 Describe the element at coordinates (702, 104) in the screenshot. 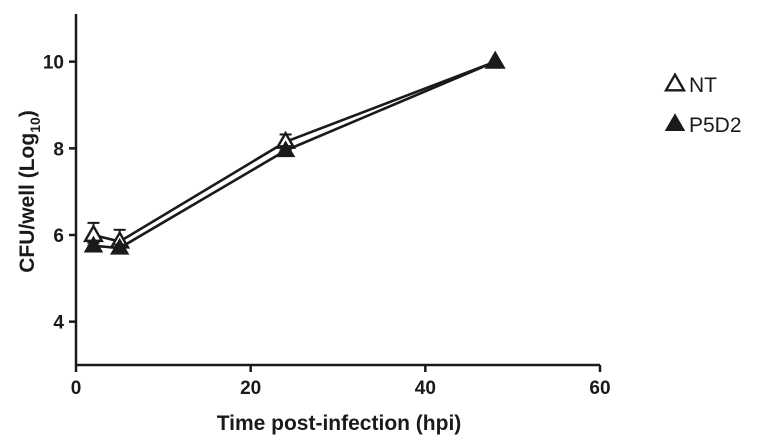

I see `legend: NT P5D2` at that location.